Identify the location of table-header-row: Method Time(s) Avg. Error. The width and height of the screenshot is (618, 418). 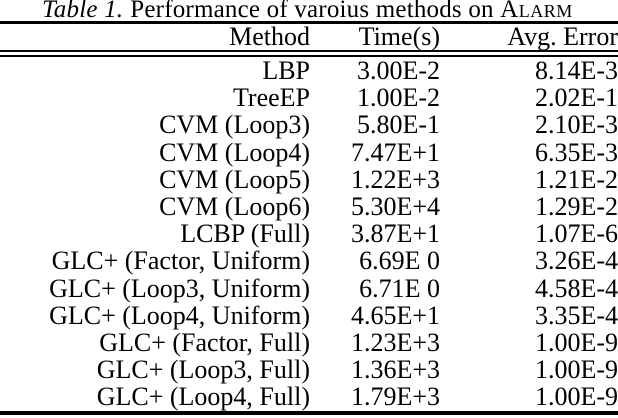
(309, 39).